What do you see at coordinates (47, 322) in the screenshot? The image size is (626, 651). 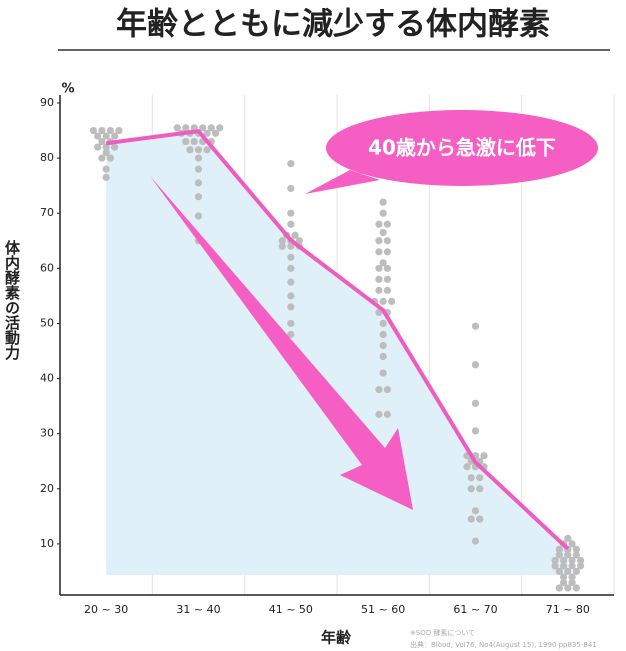 I see `y-tick-label: 50` at bounding box center [47, 322].